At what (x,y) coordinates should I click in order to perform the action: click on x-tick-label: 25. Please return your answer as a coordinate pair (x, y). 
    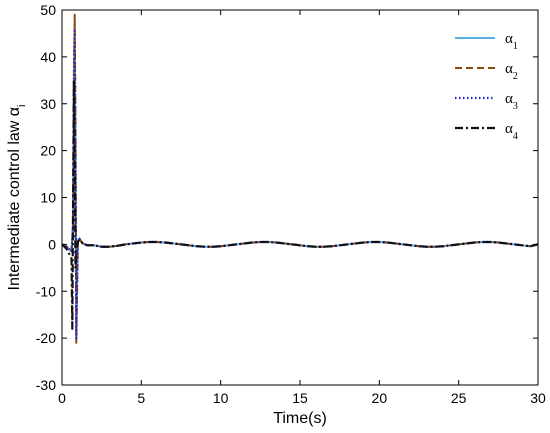
    Looking at the image, I should click on (459, 398).